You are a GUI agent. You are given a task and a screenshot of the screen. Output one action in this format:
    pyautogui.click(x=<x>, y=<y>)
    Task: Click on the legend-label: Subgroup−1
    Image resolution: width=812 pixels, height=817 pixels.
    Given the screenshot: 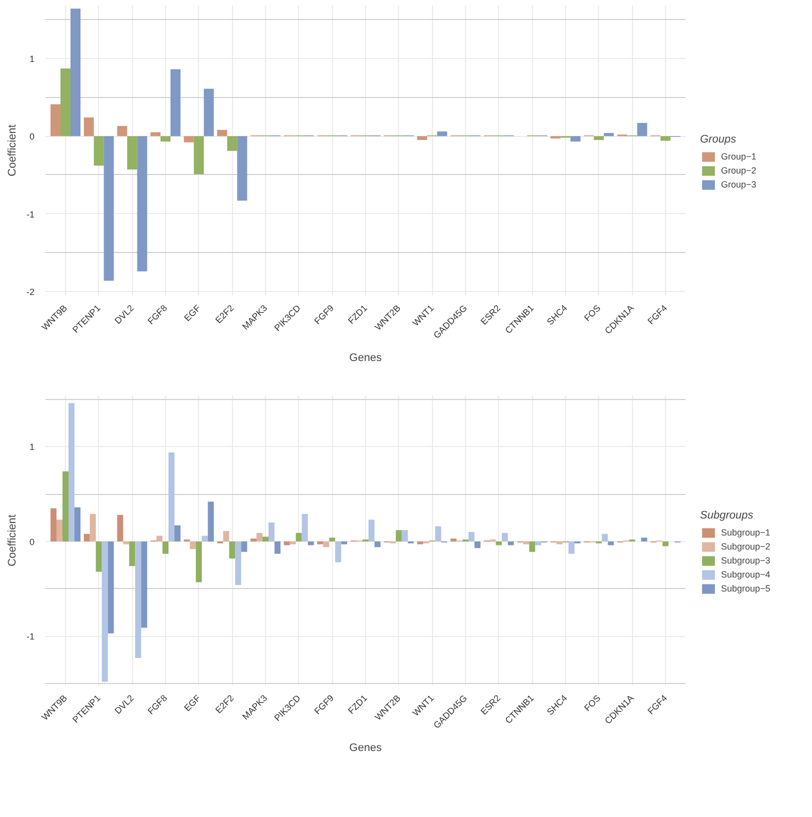 What is the action you would take?
    pyautogui.click(x=745, y=533)
    